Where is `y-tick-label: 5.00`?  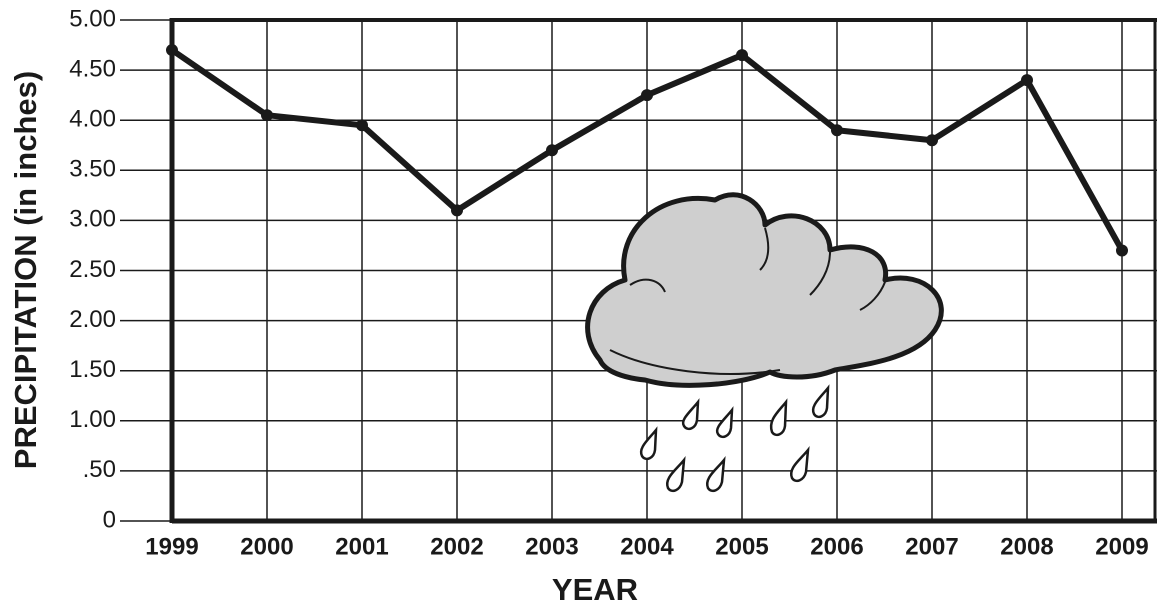 y-tick-label: 5.00 is located at coordinates (92, 18).